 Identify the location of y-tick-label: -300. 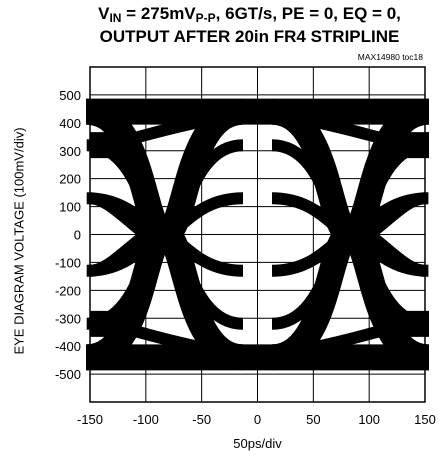
(68, 318).